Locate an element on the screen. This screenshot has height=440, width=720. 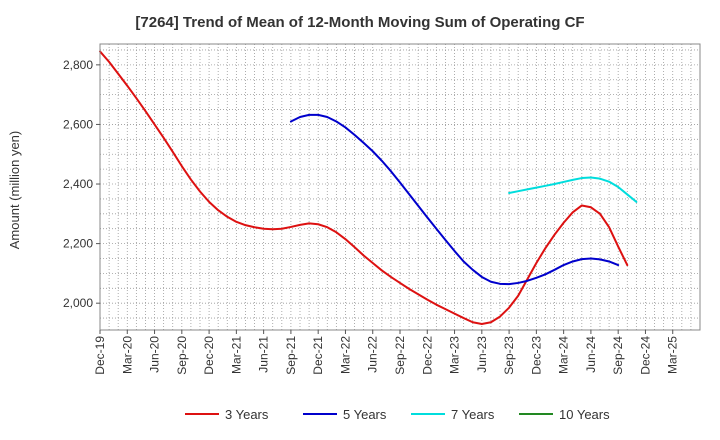
y-axis-label: Amount (million yen) is located at coordinates (14, 190).